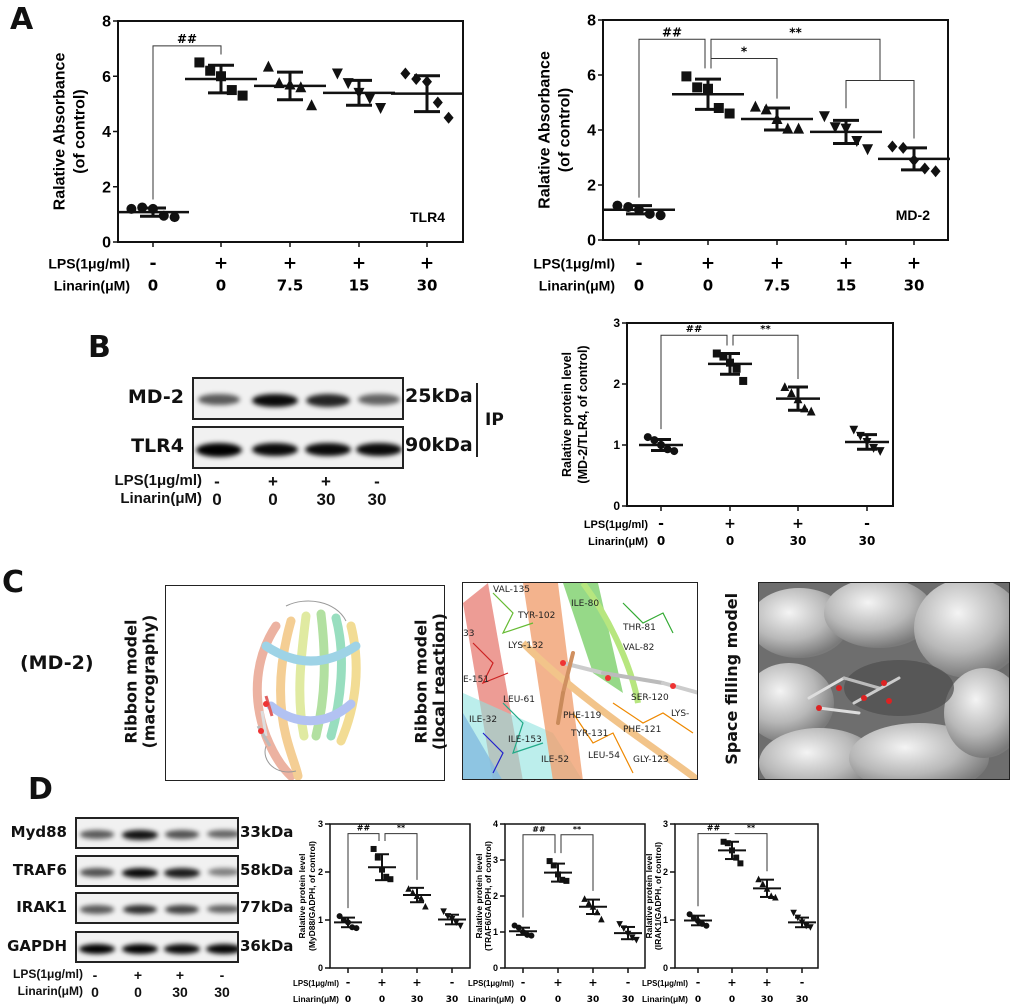  What do you see at coordinates (157, 947) in the screenshot?
I see `blot-strip-gapdh` at bounding box center [157, 947].